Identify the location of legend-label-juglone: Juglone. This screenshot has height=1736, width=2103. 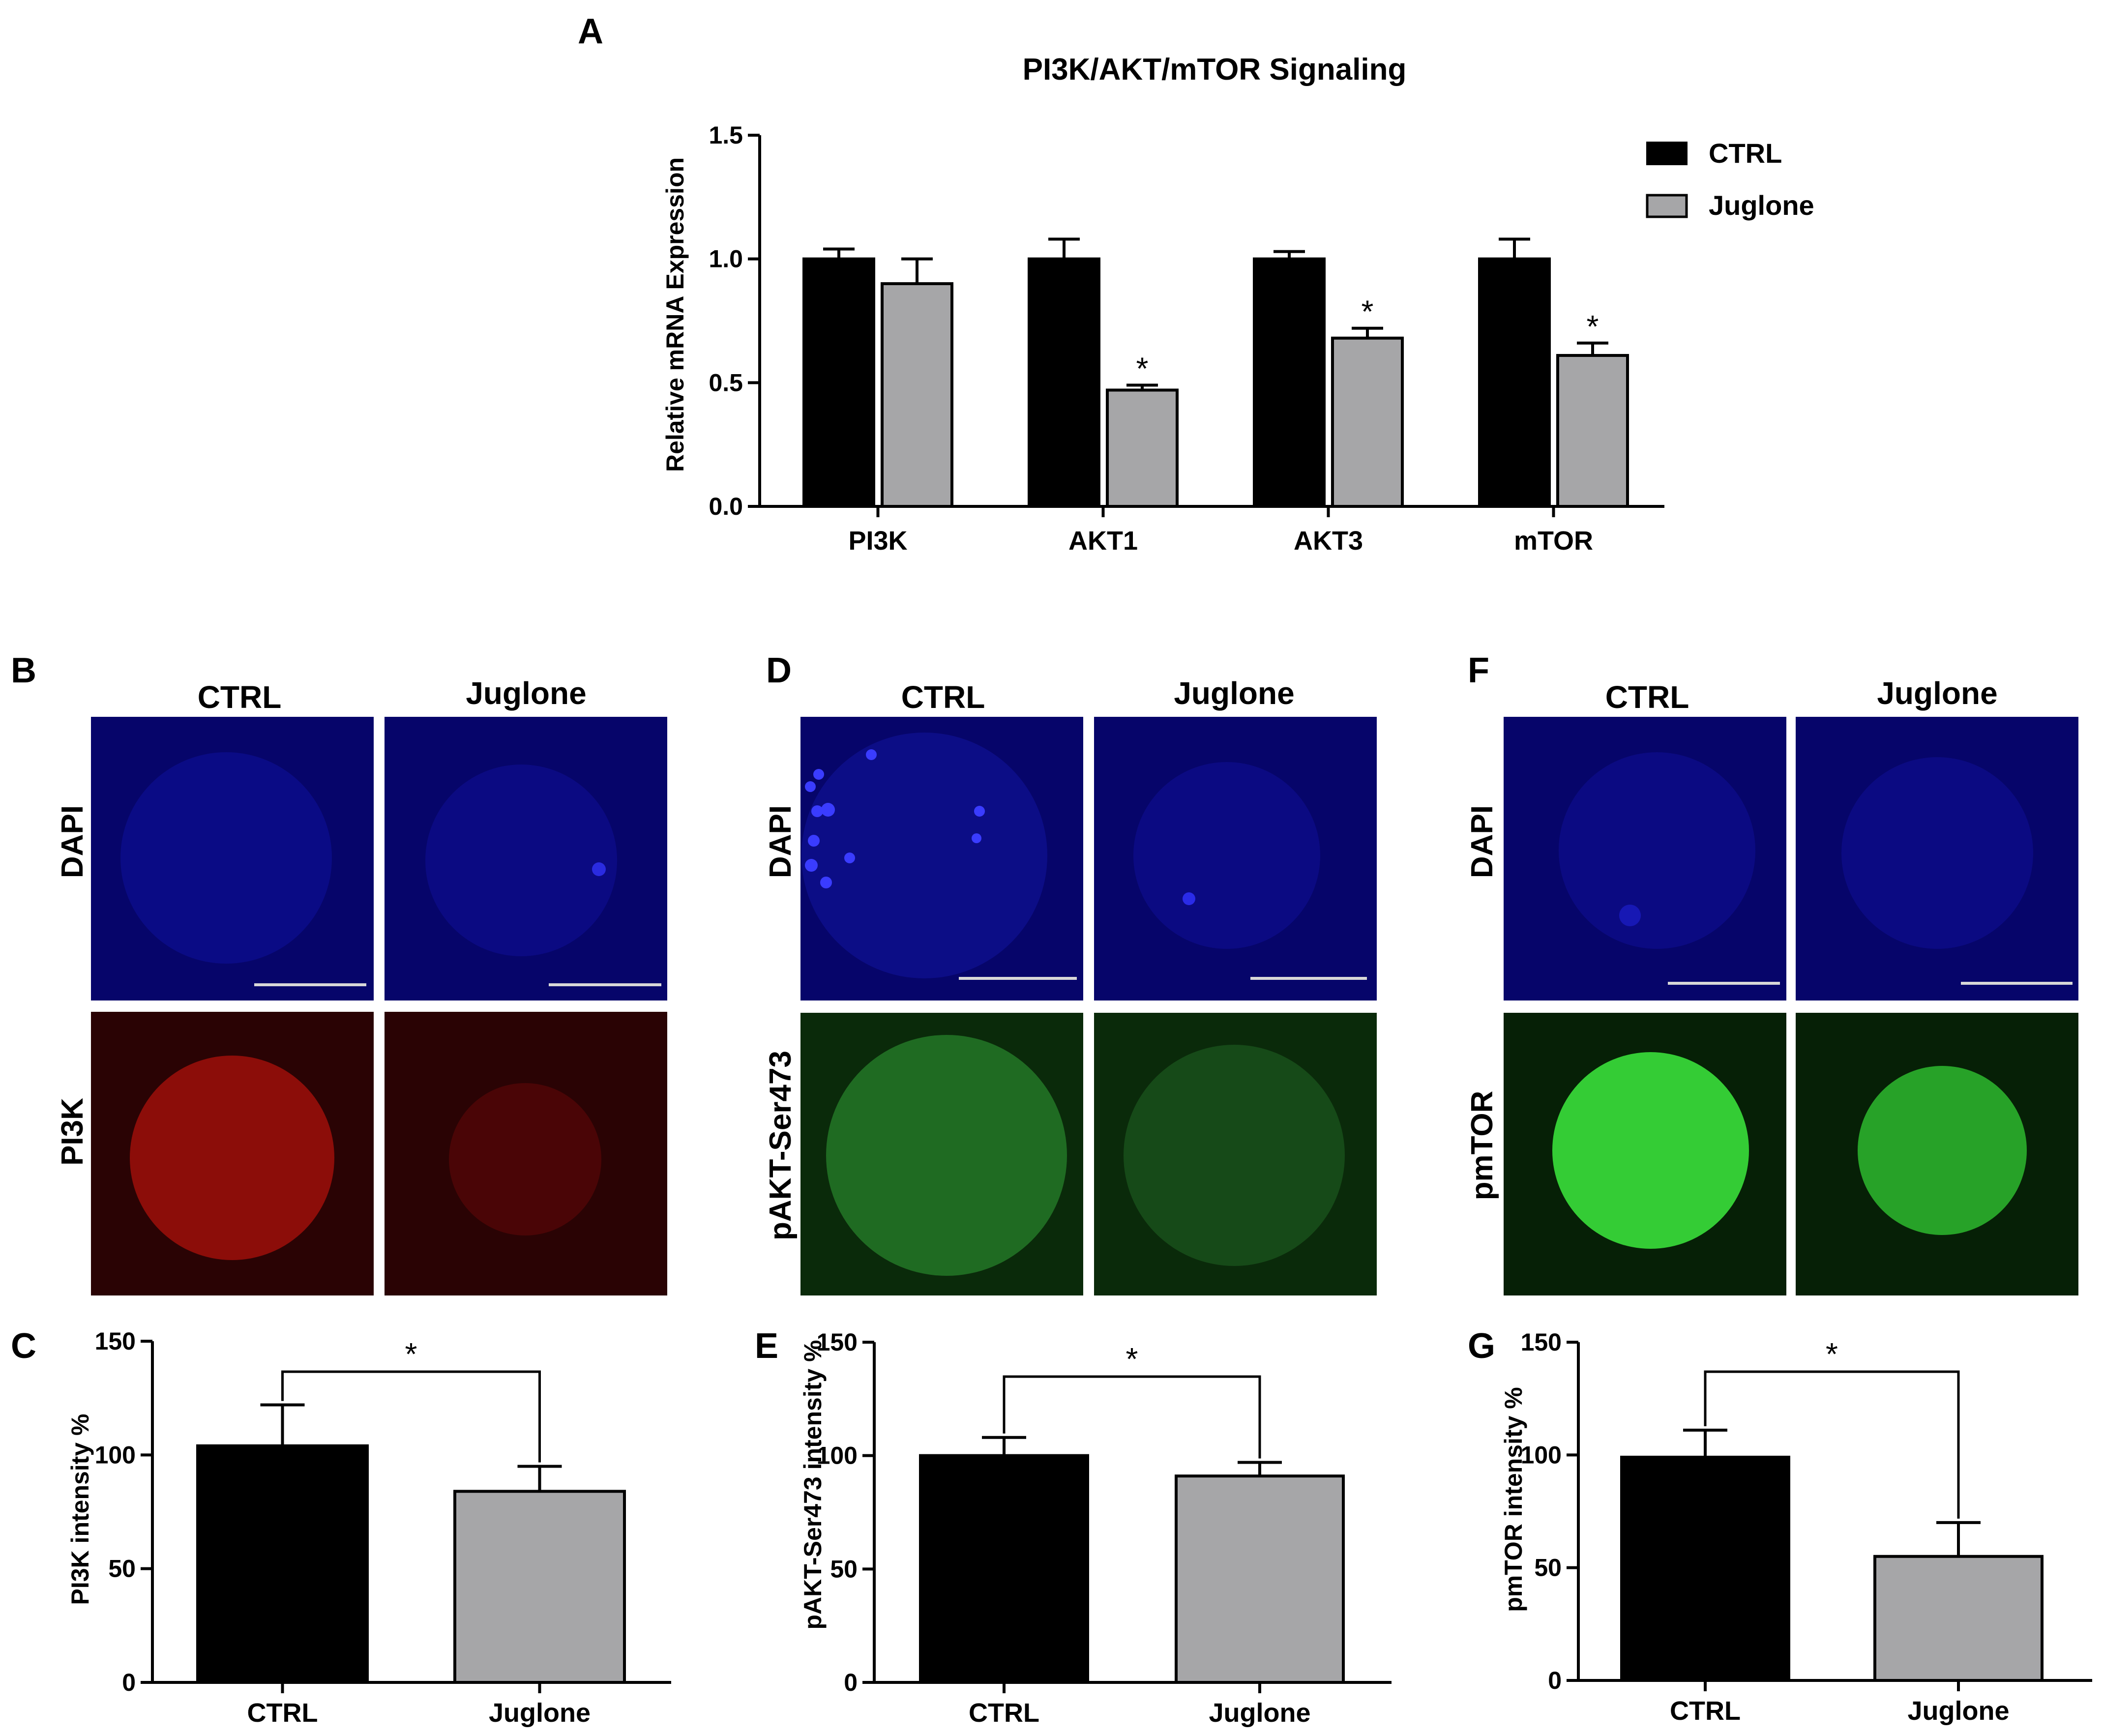
(1762, 205).